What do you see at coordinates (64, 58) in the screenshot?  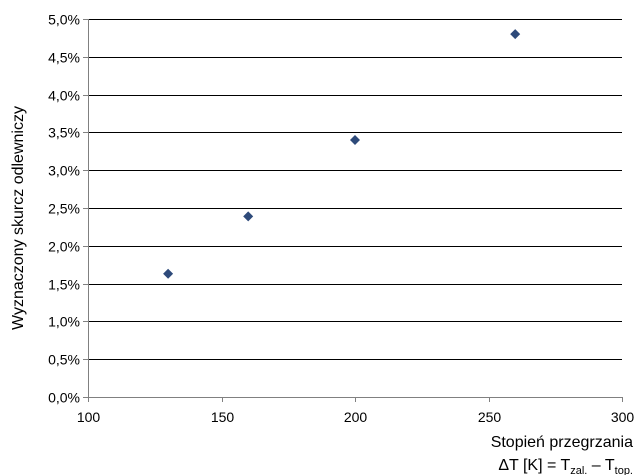 I see `y-tick-label: 4,5%` at bounding box center [64, 58].